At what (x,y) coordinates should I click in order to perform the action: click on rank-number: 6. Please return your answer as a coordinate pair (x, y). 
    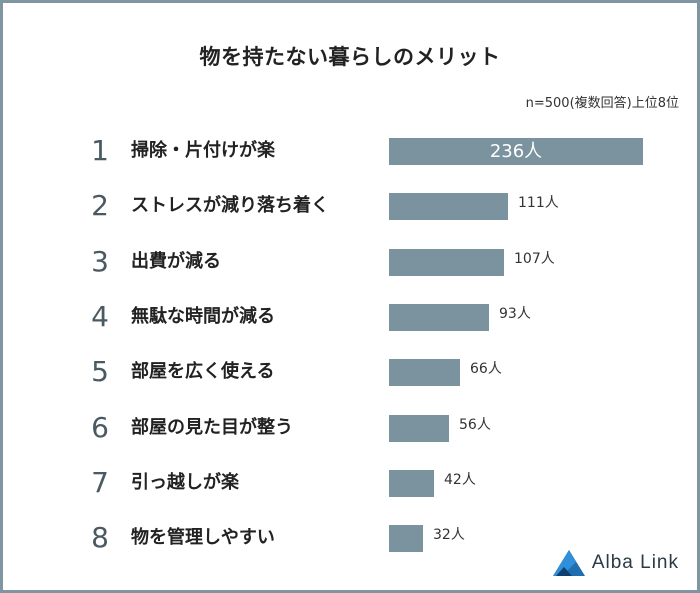
    Looking at the image, I should click on (100, 427).